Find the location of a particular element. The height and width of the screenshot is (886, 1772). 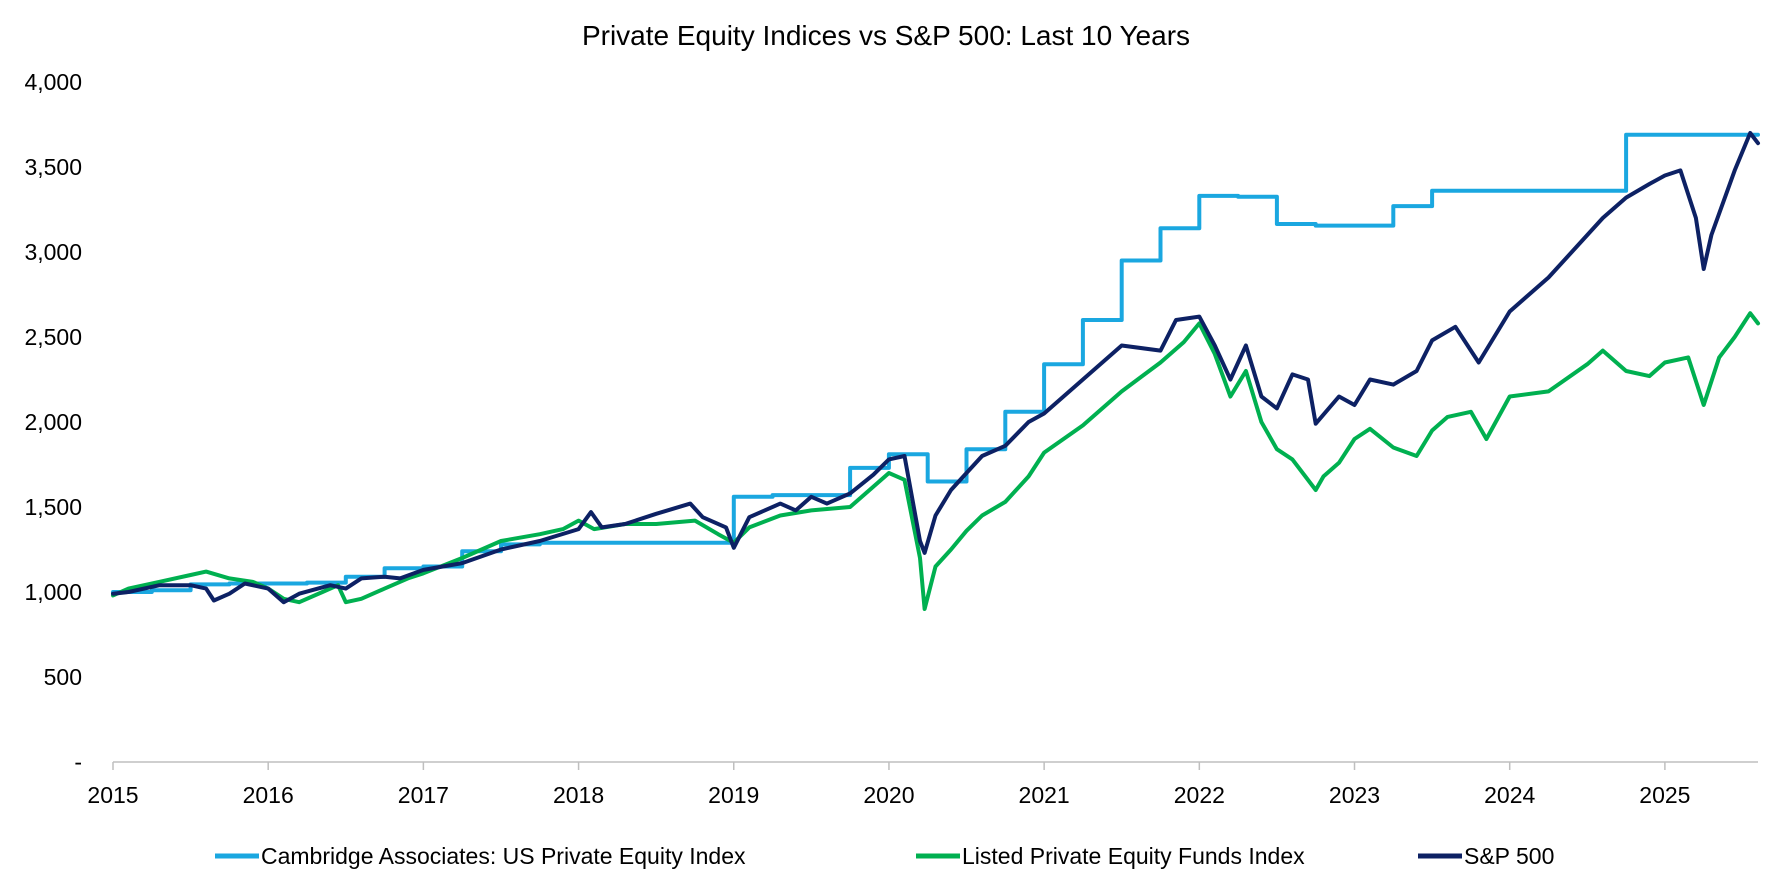

x-tick-label: 2021 is located at coordinates (1044, 795).